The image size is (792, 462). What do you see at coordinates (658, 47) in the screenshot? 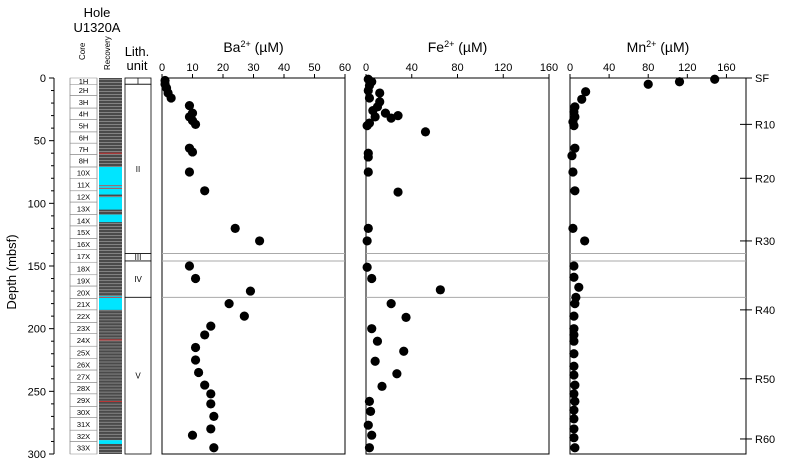
I see `panel-title: Mn2+ (µM)` at bounding box center [658, 47].